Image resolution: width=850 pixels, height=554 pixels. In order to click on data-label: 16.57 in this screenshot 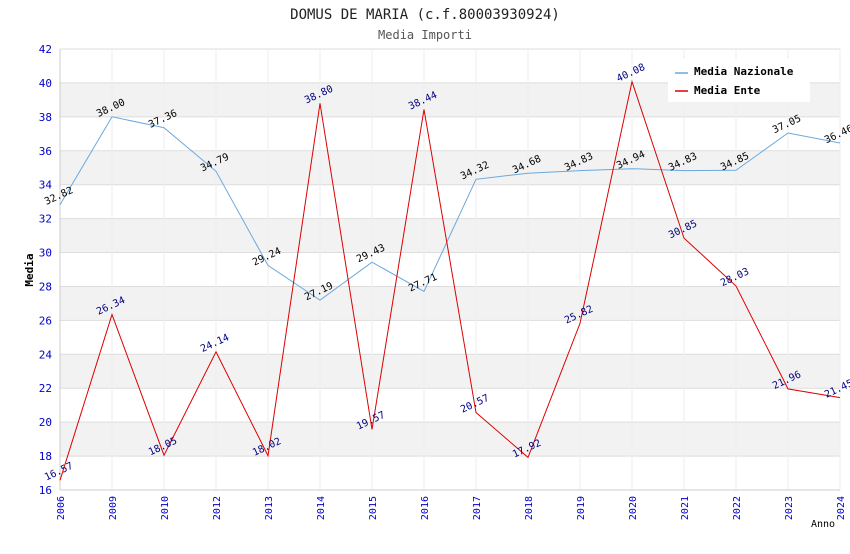, I will do `click(59, 472)`.